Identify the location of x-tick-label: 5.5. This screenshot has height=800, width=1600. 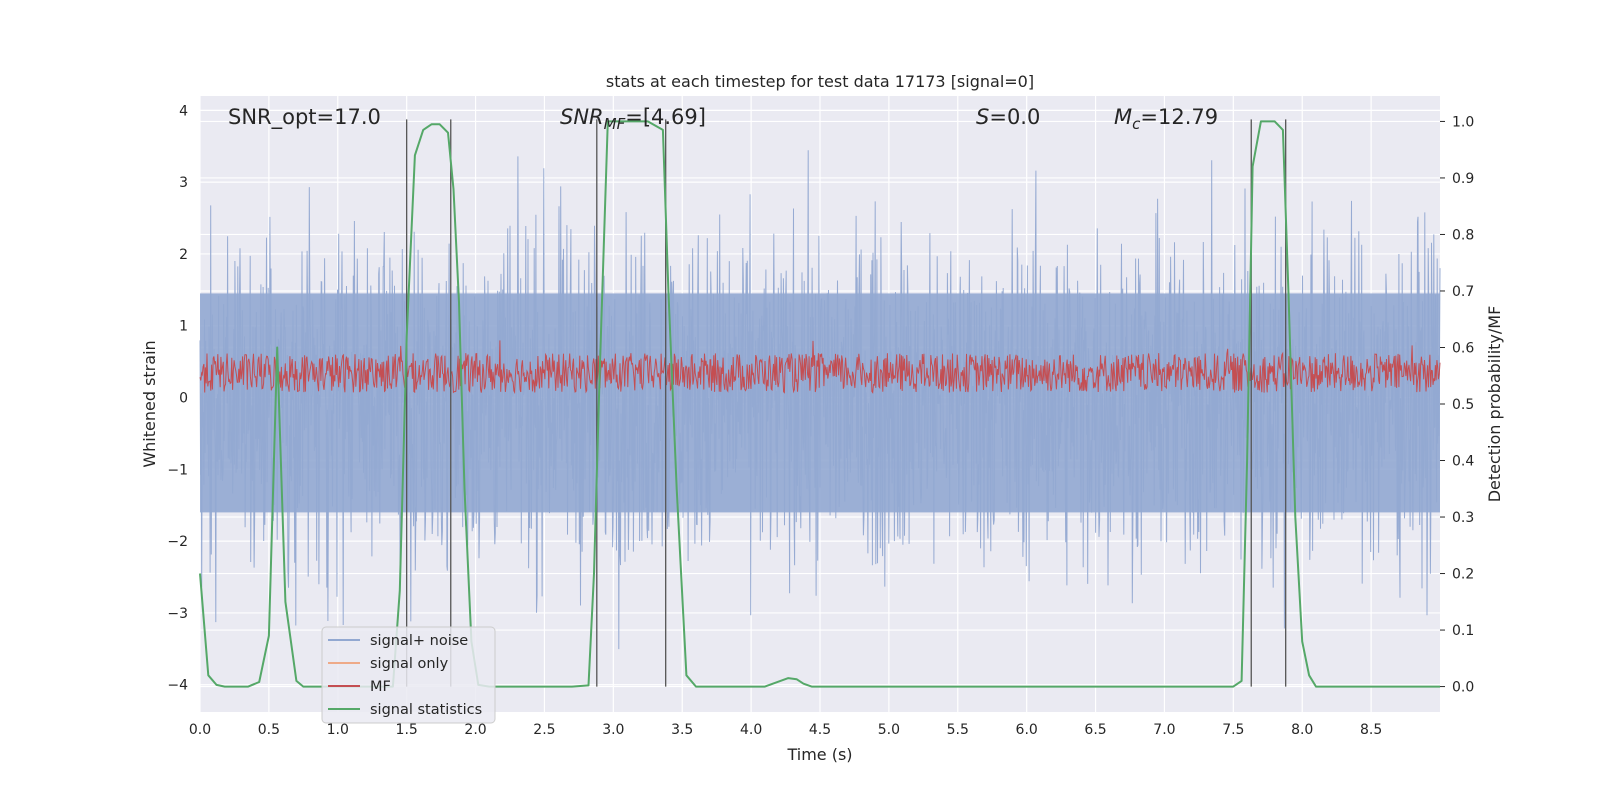
(958, 730).